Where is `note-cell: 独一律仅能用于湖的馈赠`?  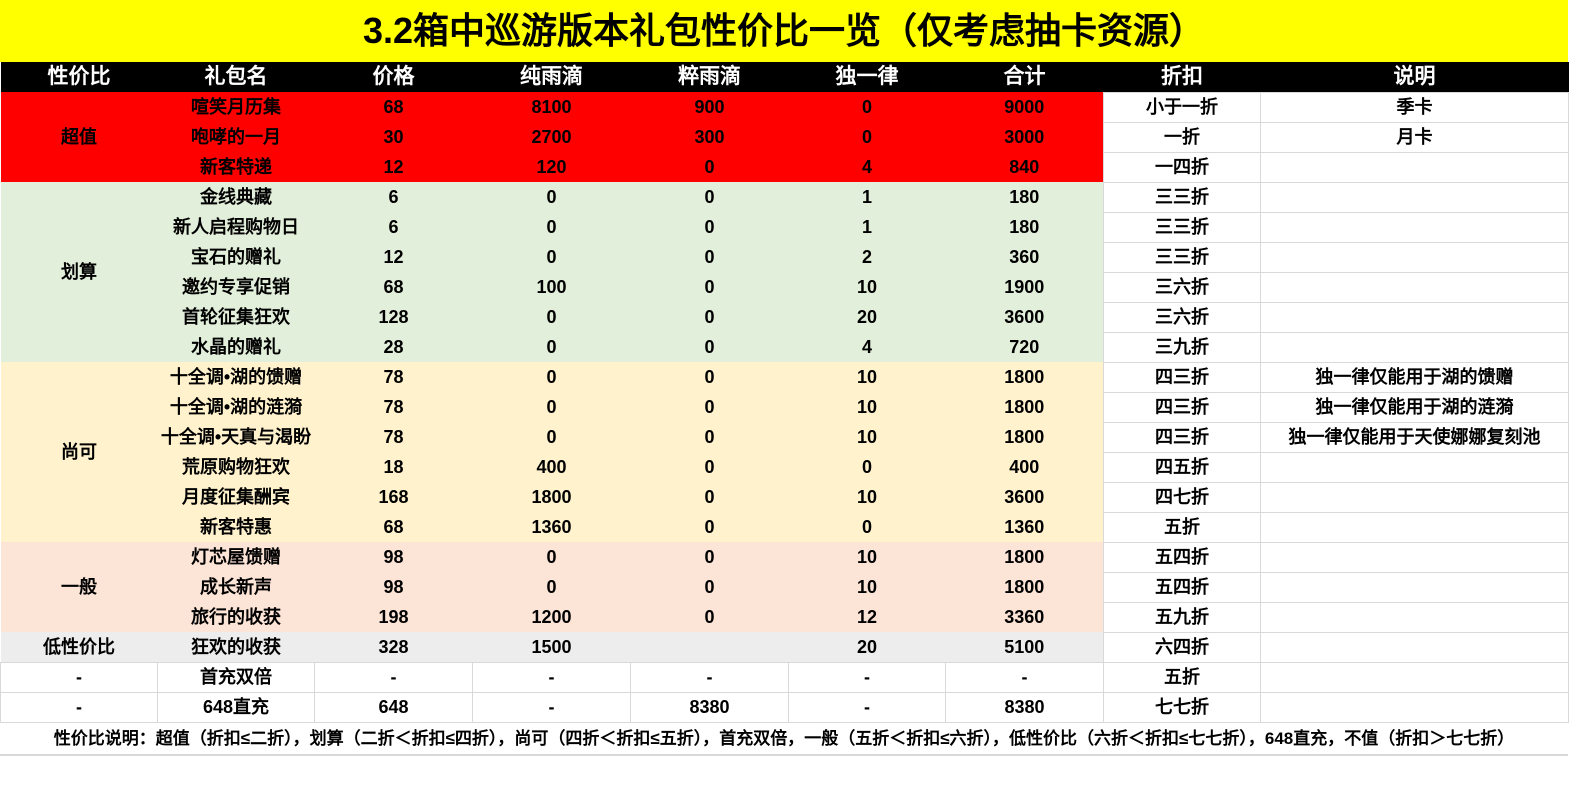
note-cell: 独一律仅能用于湖的馈赠 is located at coordinates (1414, 377).